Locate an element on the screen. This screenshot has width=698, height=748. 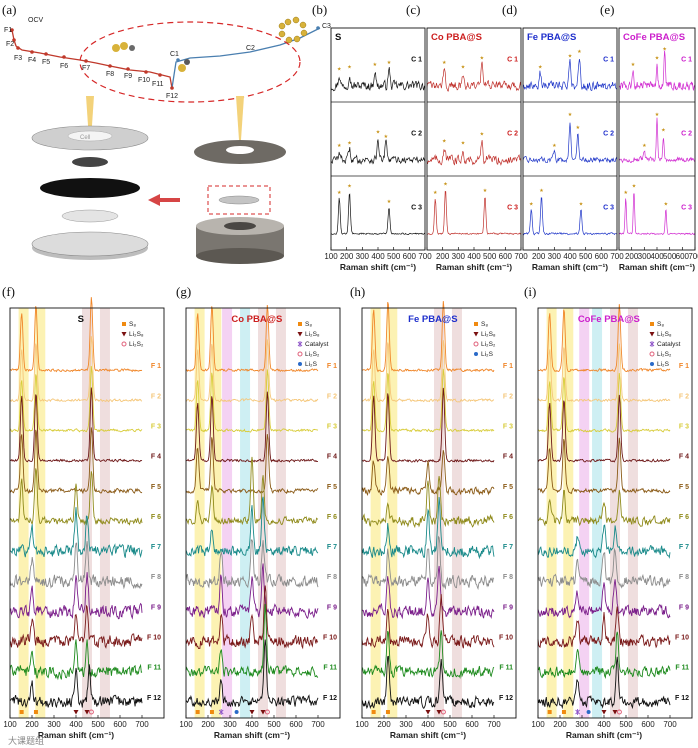
peak-marker-1-3: ★ is located at coordinates (386, 137).